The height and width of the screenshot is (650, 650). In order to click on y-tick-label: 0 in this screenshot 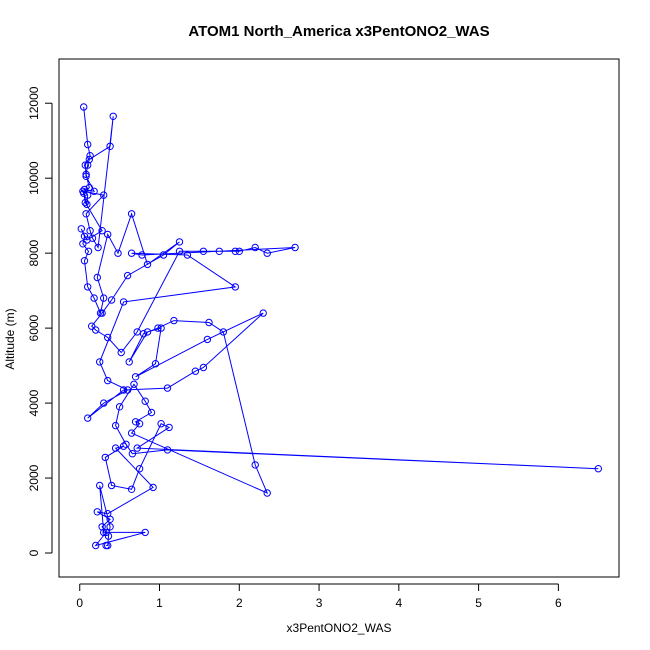, I will do `click(34, 552)`.